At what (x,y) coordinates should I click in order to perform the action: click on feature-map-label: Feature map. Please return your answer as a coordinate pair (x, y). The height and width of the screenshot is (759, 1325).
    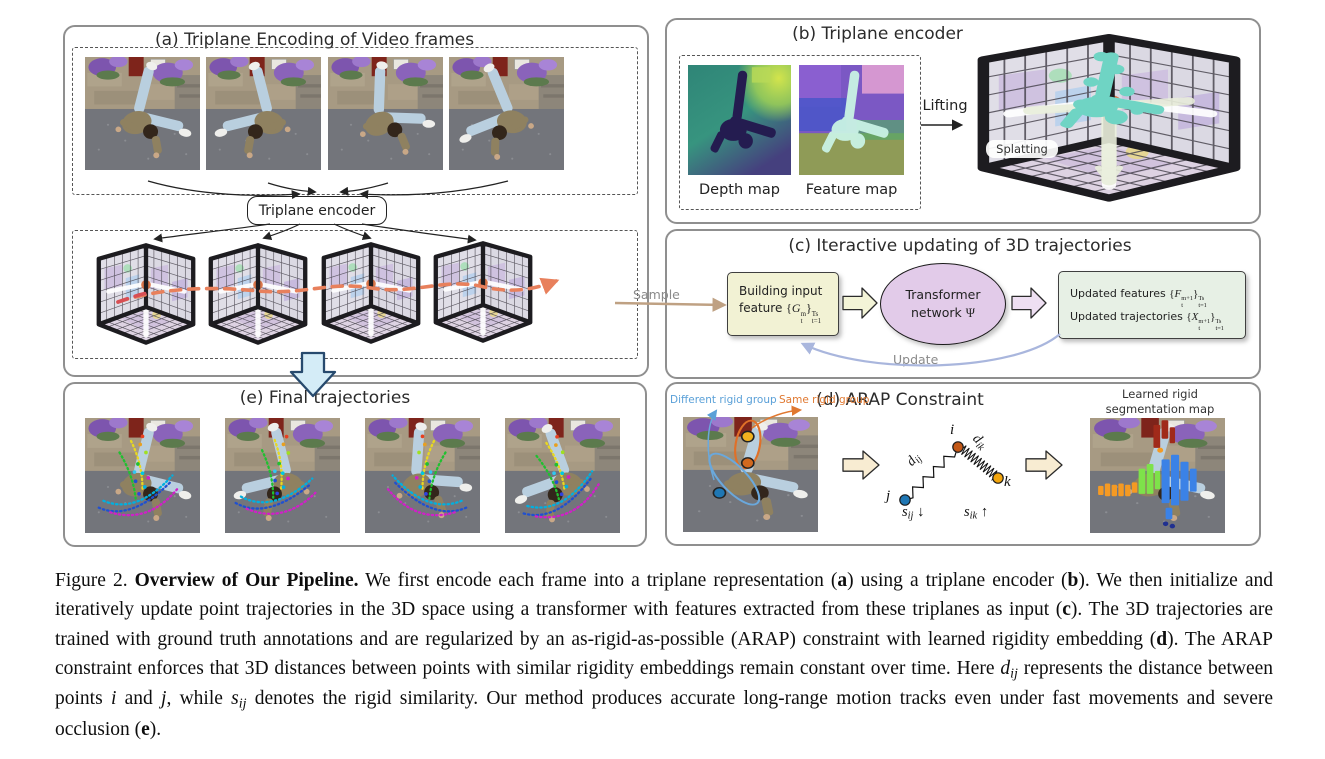
    Looking at the image, I should click on (851, 190).